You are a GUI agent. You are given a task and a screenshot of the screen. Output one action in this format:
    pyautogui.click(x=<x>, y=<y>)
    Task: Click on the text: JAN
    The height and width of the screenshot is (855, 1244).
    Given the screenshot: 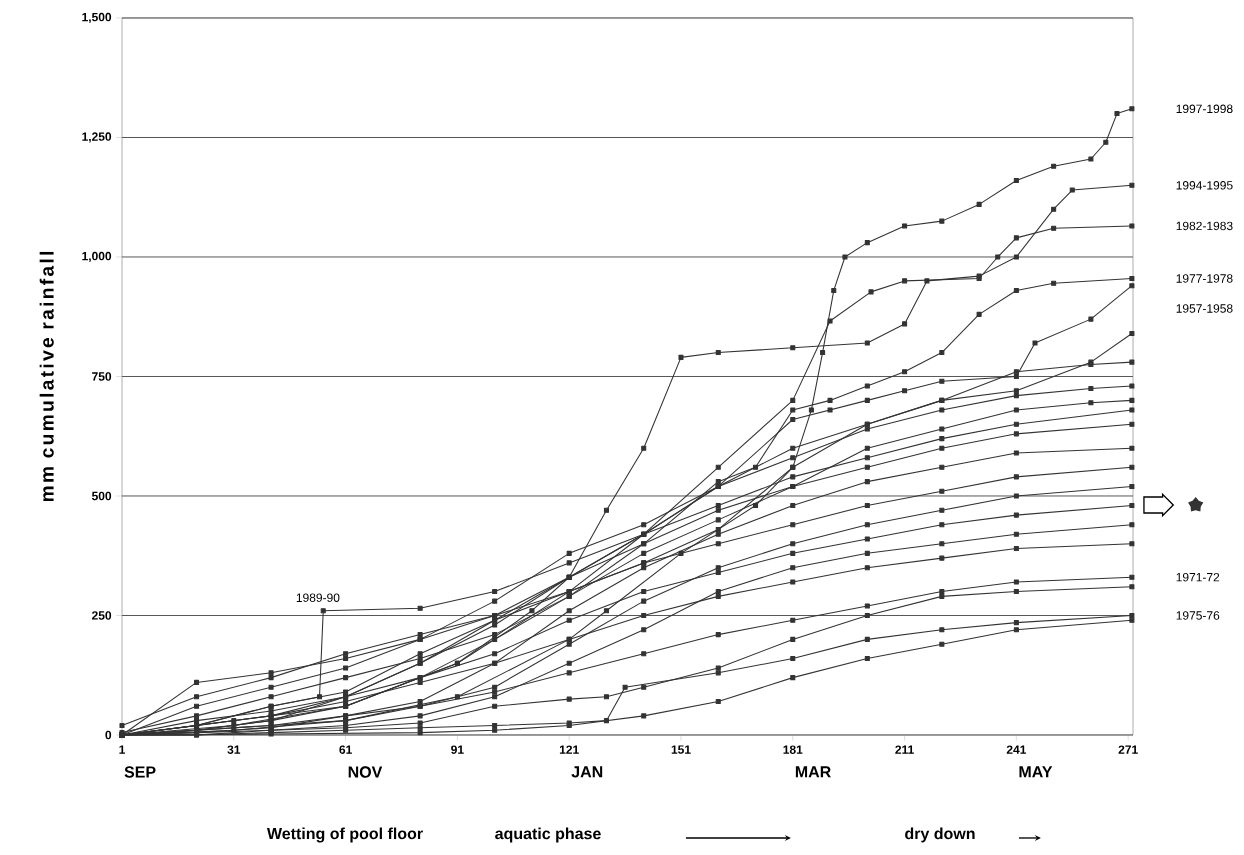 What is the action you would take?
    pyautogui.click(x=587, y=772)
    